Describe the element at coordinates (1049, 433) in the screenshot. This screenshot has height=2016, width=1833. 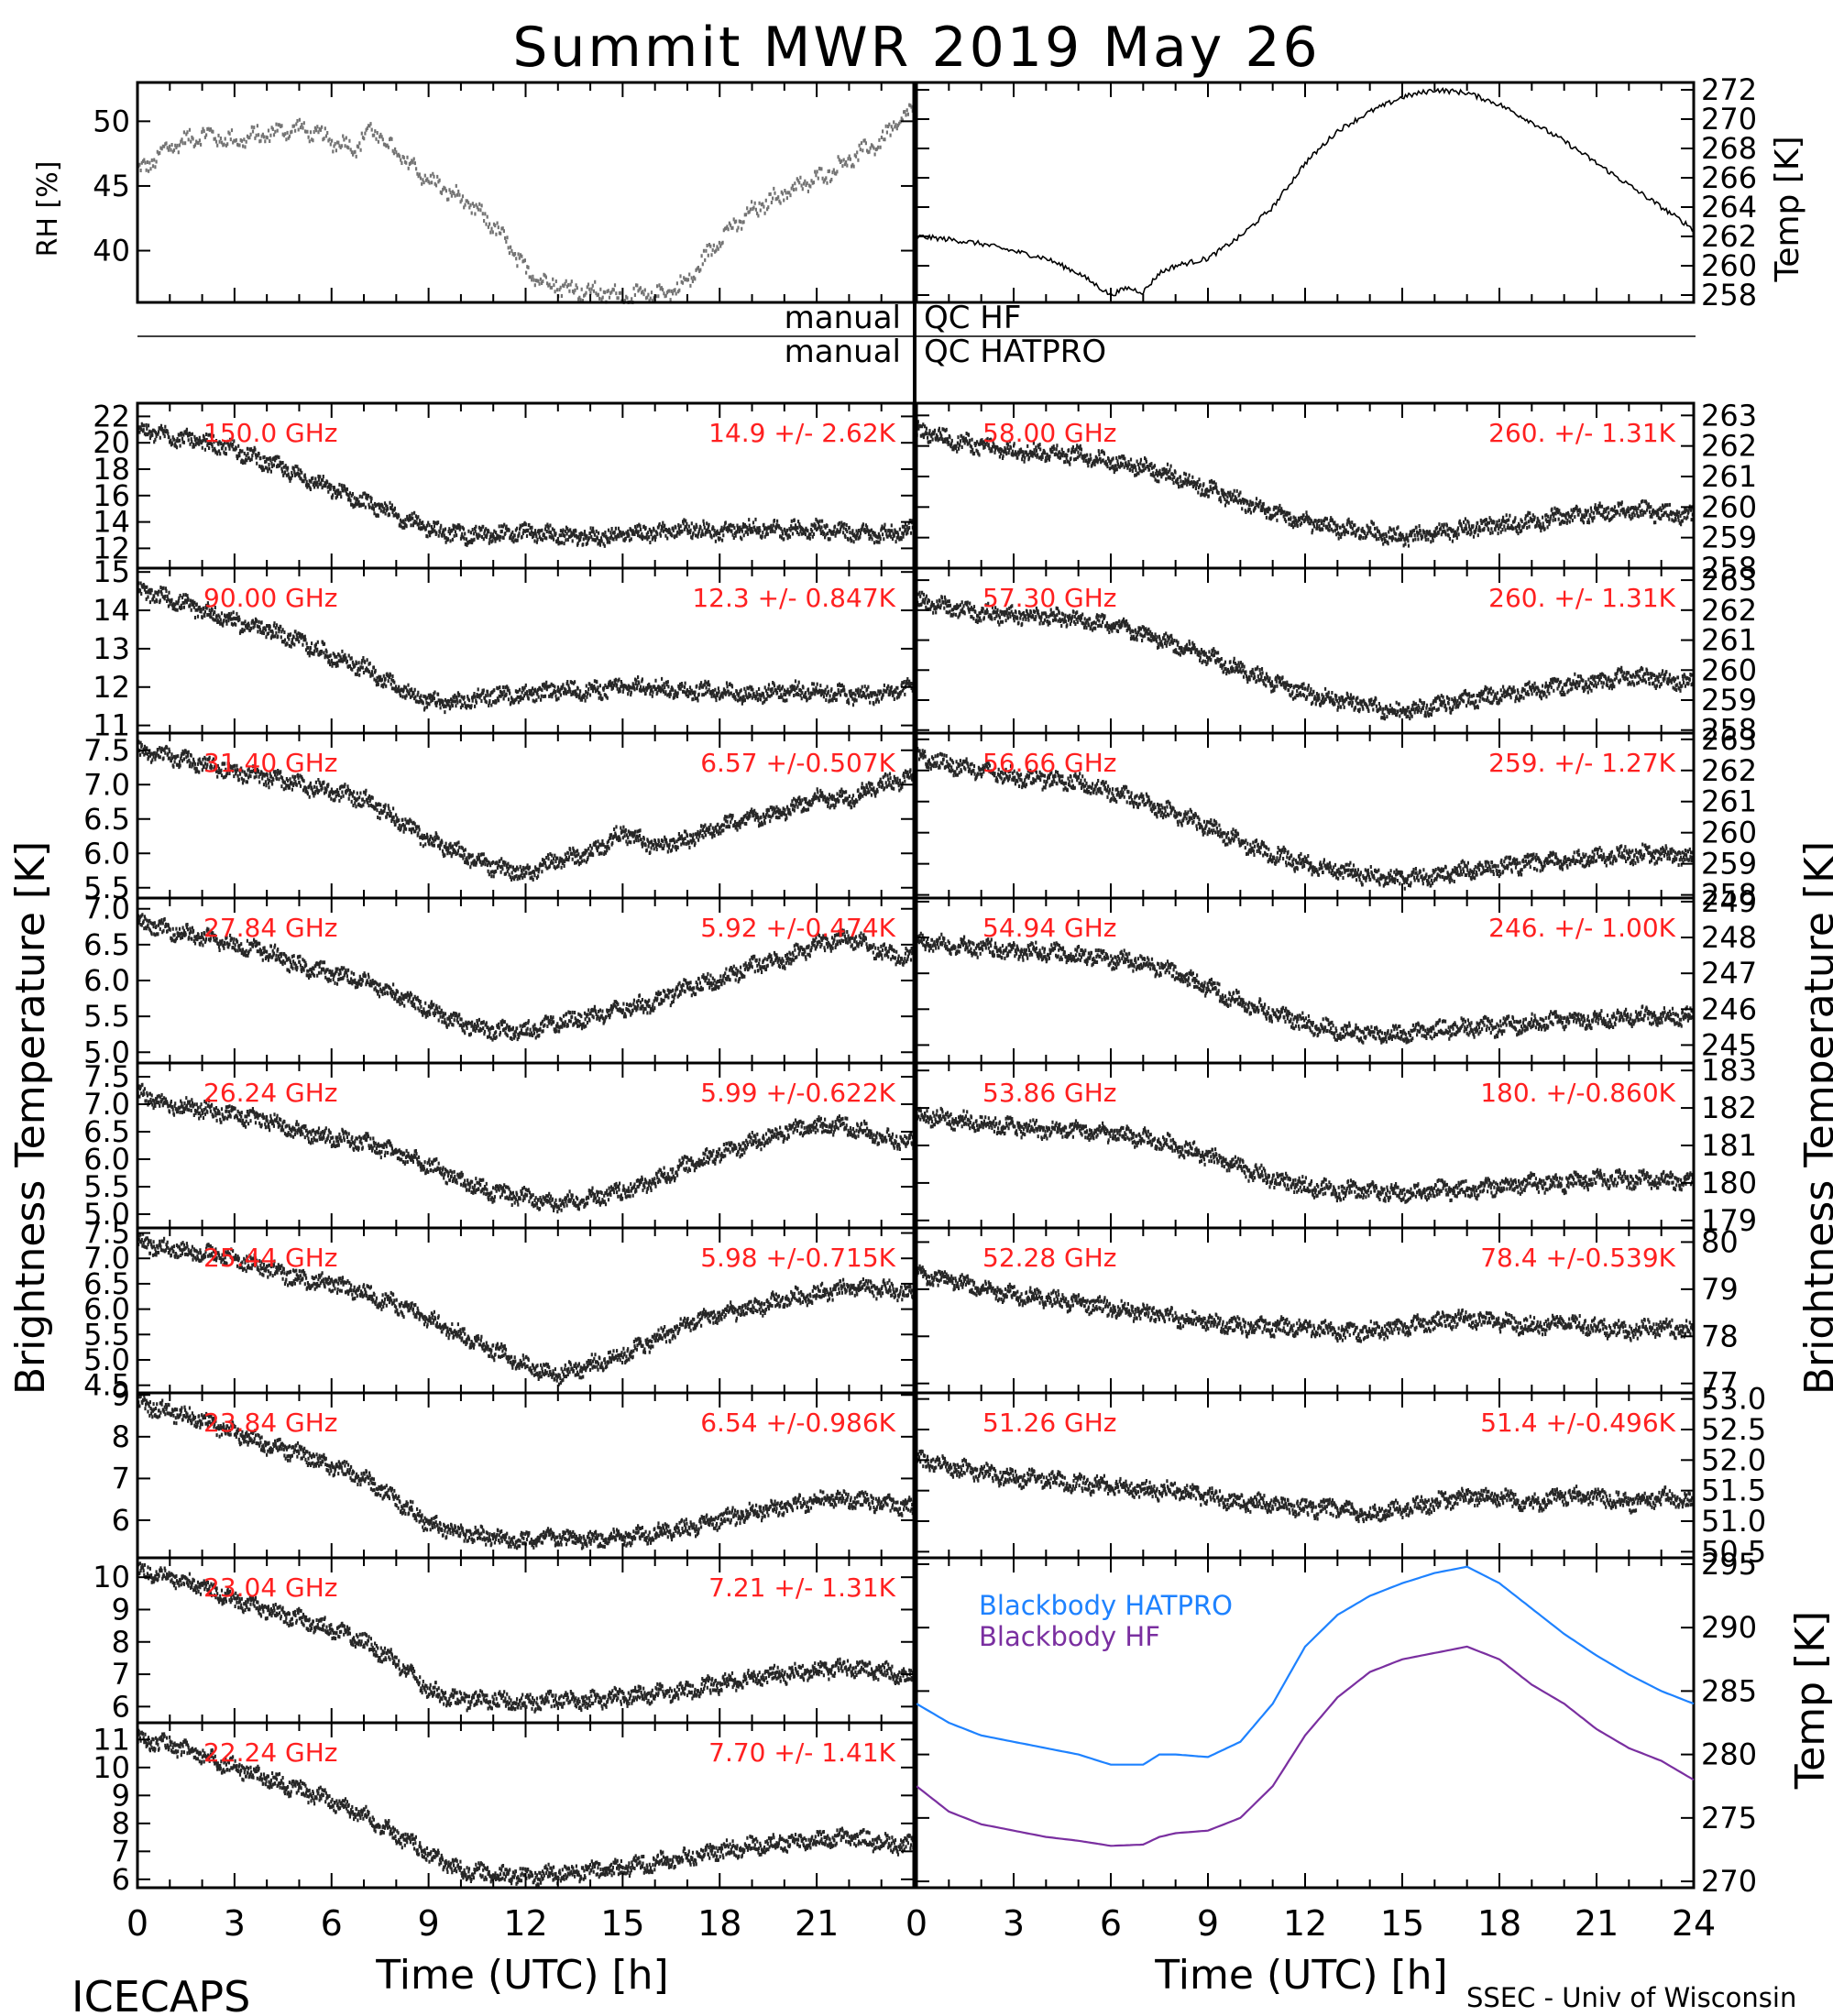
I see `channel-frequency-label: 58.00 GHz` at that location.